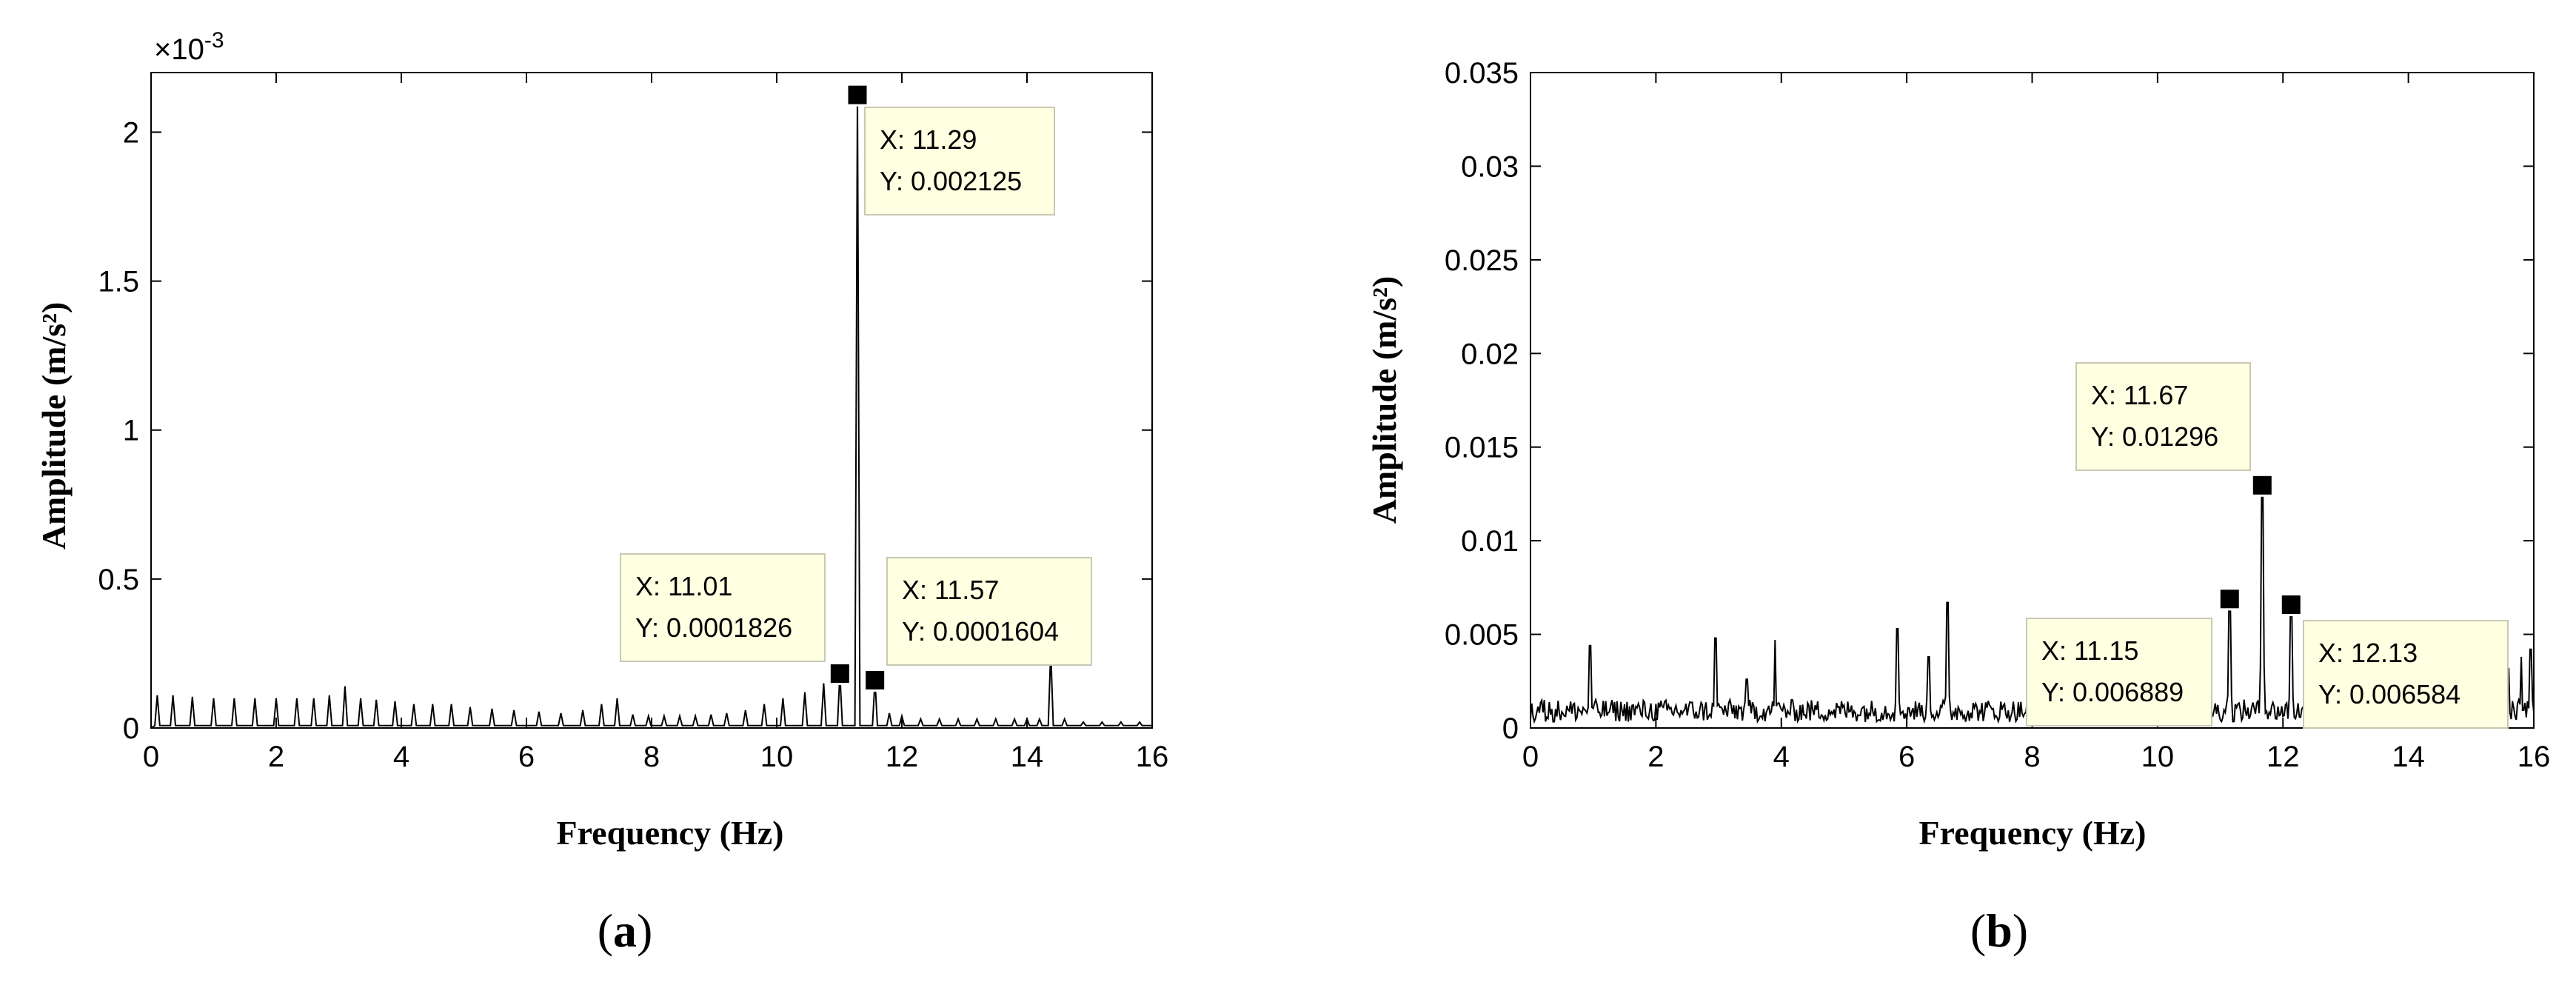  I want to click on panel-a-x-tick-label: 14, so click(1027, 757).